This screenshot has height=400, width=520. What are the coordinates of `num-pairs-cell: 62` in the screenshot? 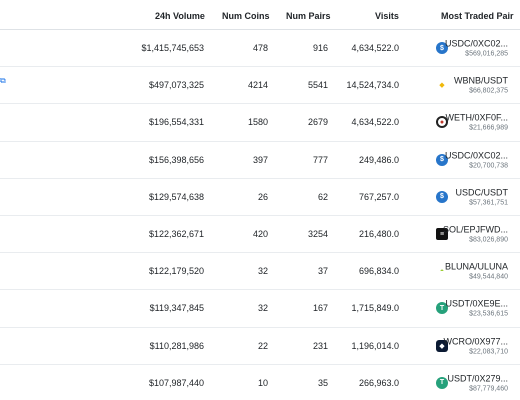 It's located at (322, 196).